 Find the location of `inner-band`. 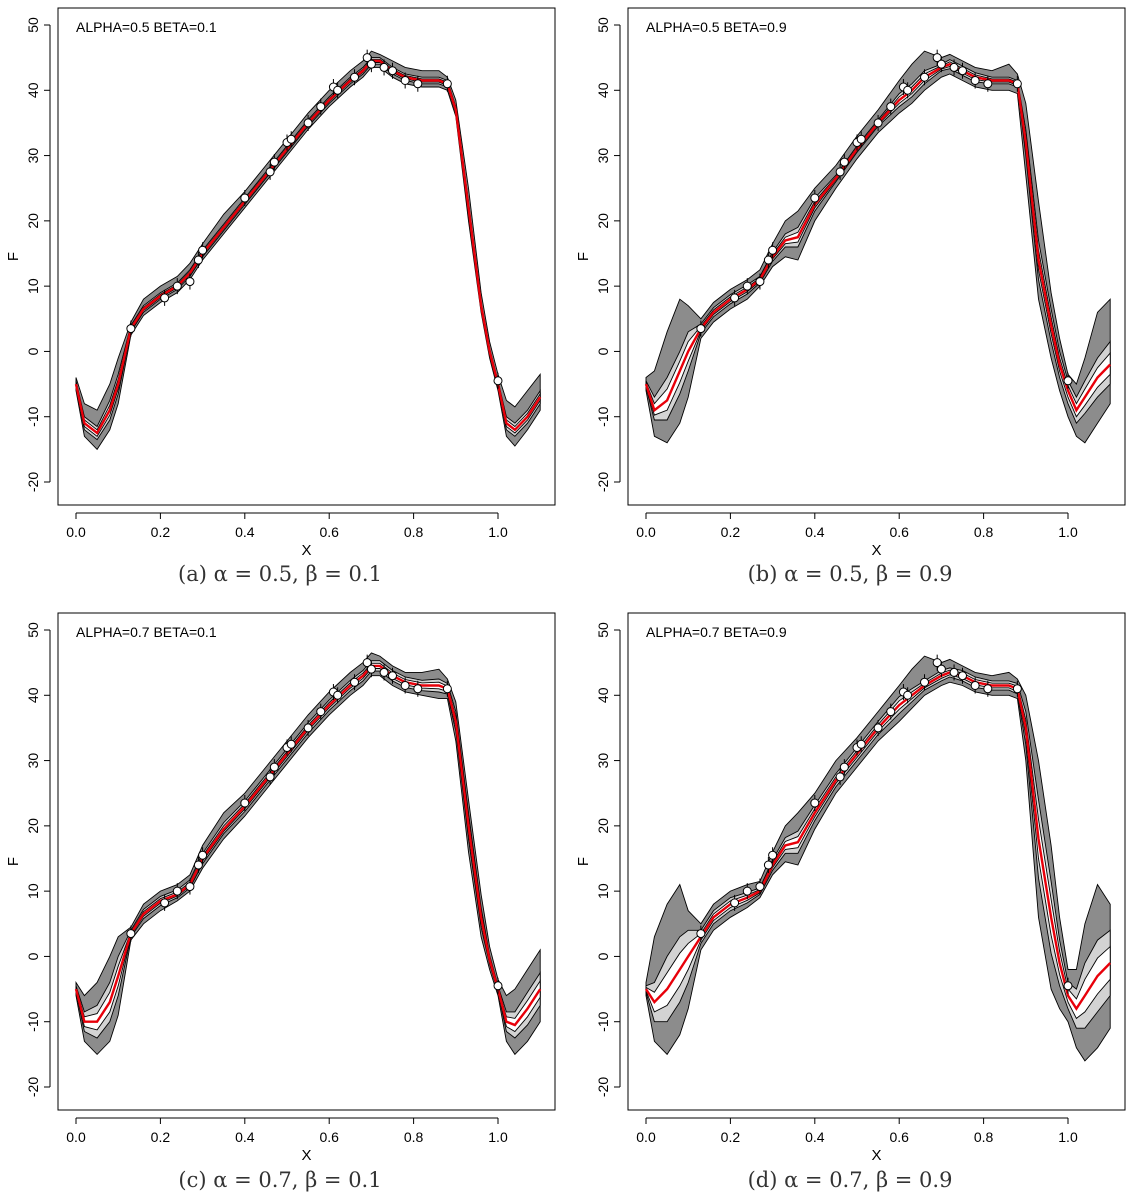

inner-band is located at coordinates (308, 847).